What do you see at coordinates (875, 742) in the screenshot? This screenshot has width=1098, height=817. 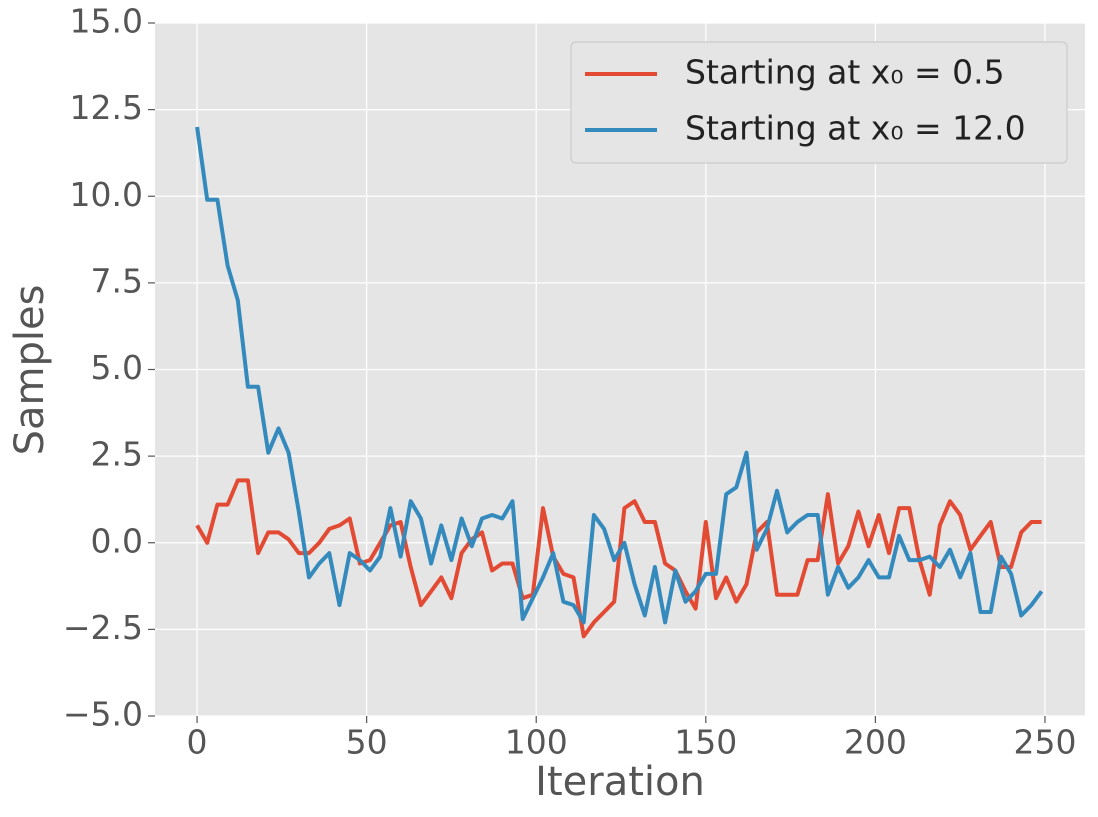 I see `x-tick-label: 200` at bounding box center [875, 742].